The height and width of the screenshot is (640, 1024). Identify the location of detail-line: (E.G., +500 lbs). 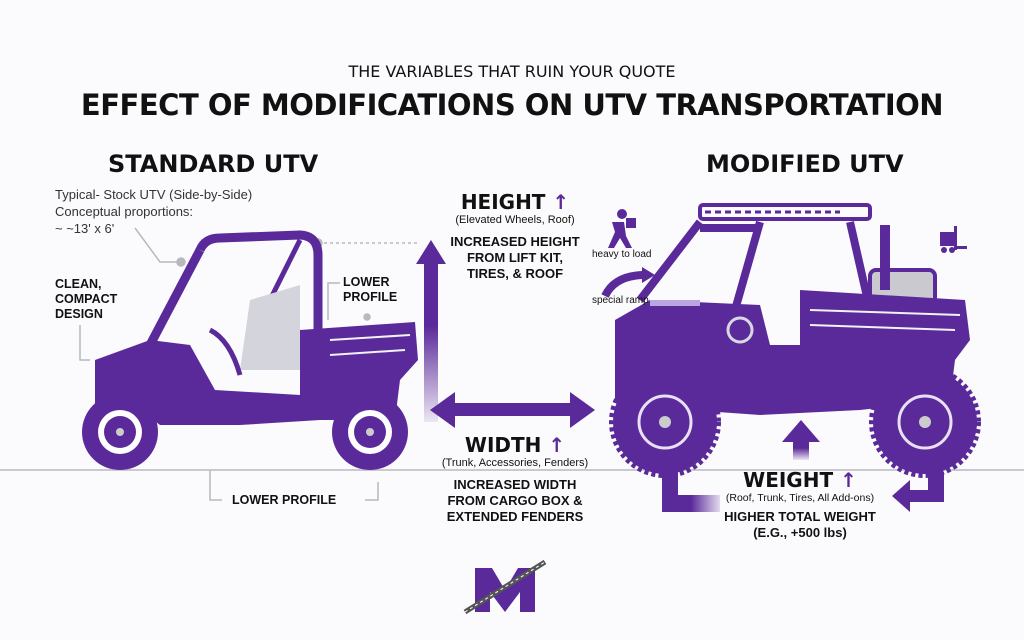
(800, 532).